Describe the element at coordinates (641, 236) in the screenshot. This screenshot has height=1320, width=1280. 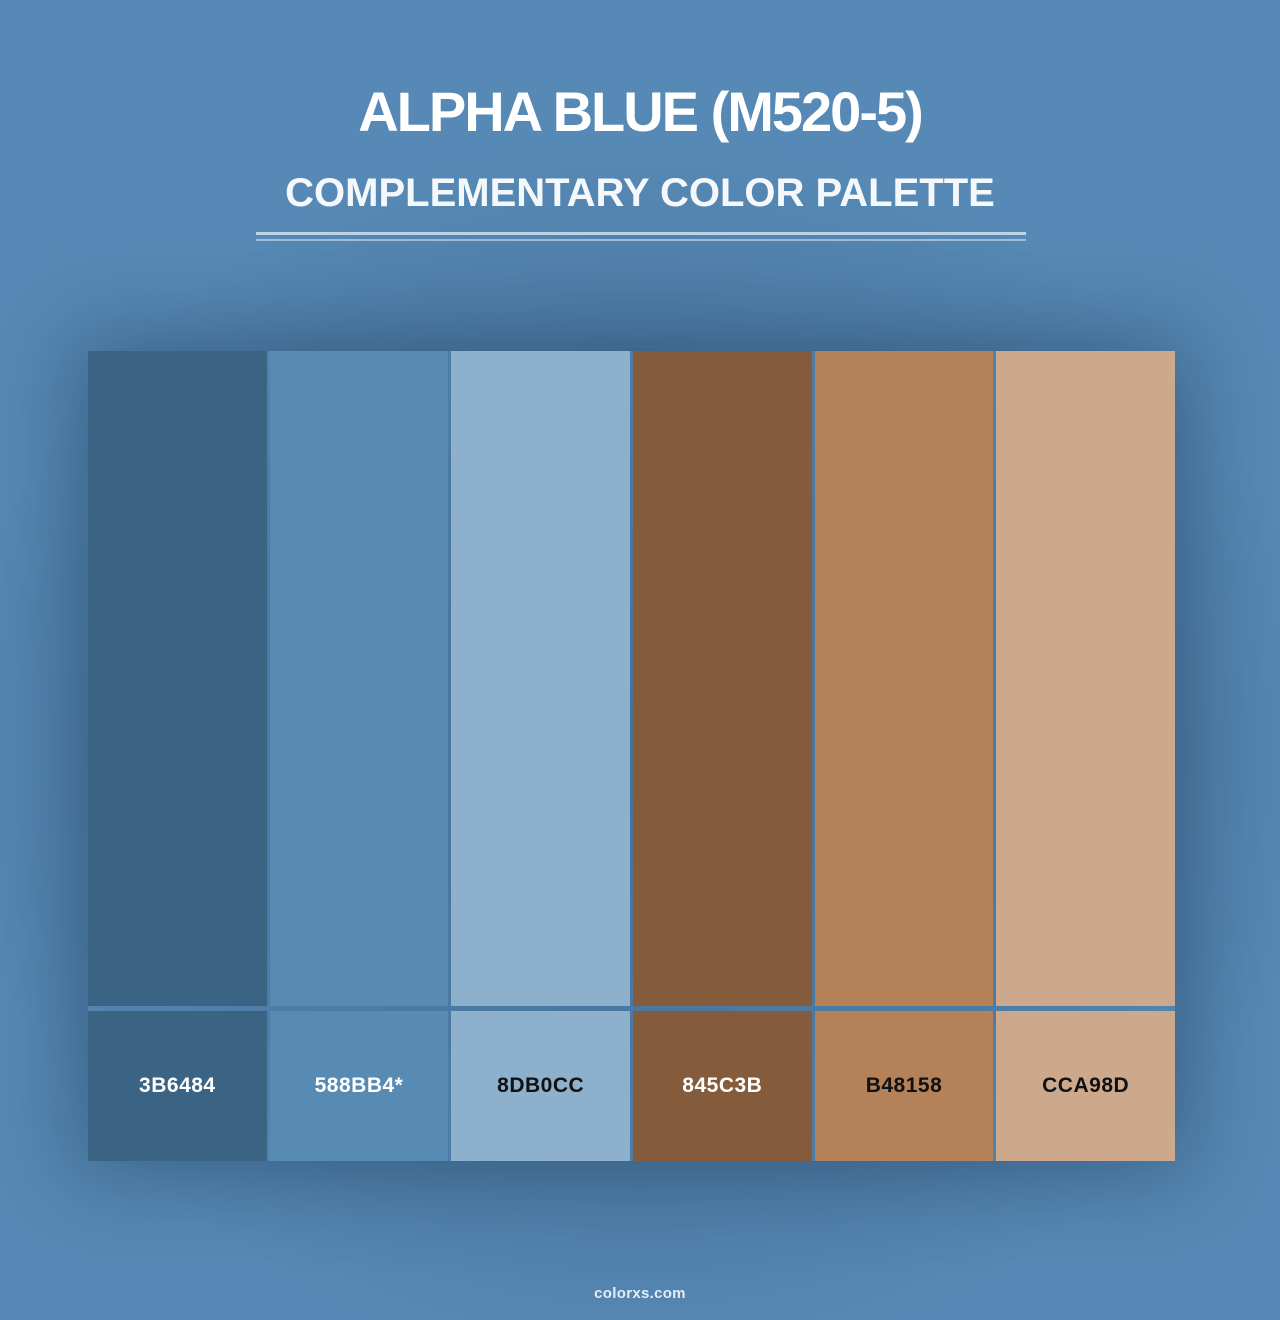
I see `header-divider` at that location.